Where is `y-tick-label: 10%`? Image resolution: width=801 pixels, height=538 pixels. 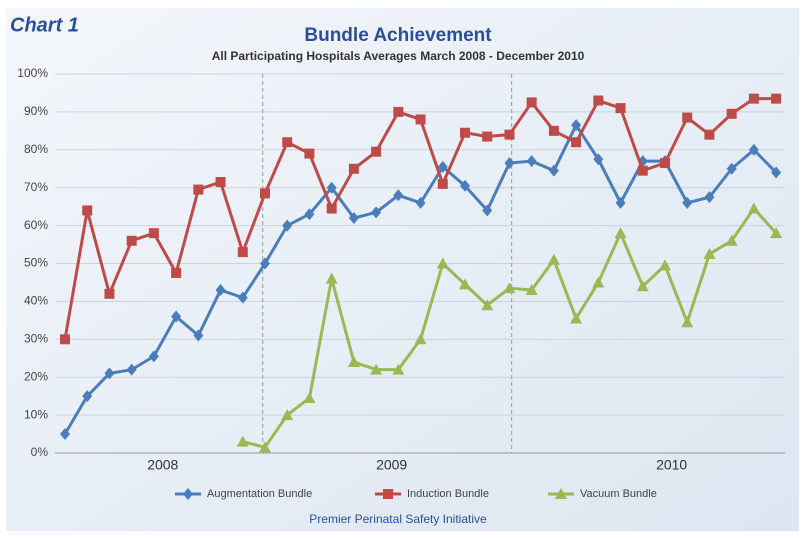 y-tick-label: 10% is located at coordinates (36, 414).